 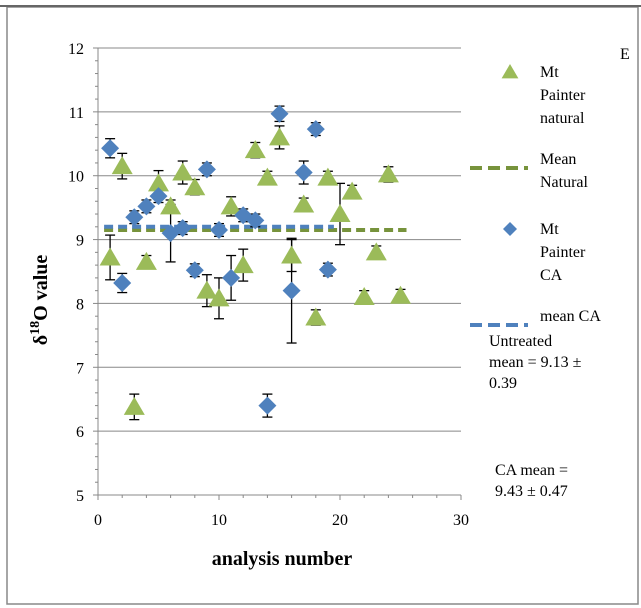 What do you see at coordinates (80, 368) in the screenshot?
I see `y-tick-label-2: 7` at bounding box center [80, 368].